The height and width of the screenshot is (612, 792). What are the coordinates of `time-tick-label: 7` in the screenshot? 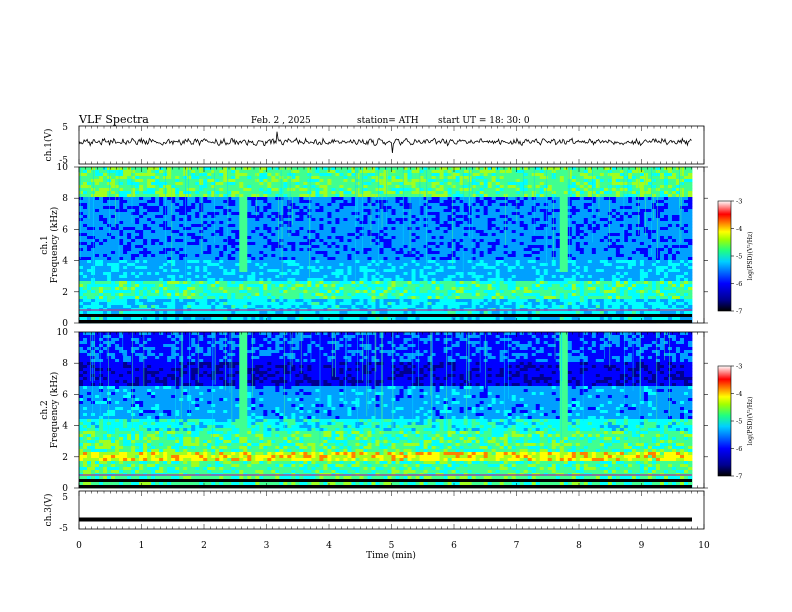 It's located at (517, 546).